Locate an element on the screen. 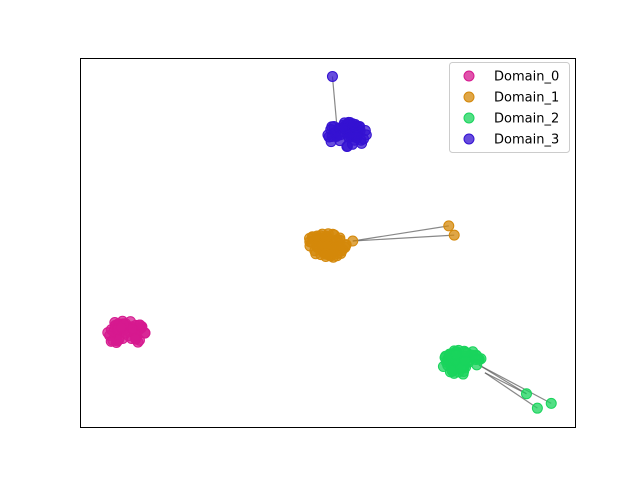 The image size is (640, 480). legend-box is located at coordinates (509, 107).